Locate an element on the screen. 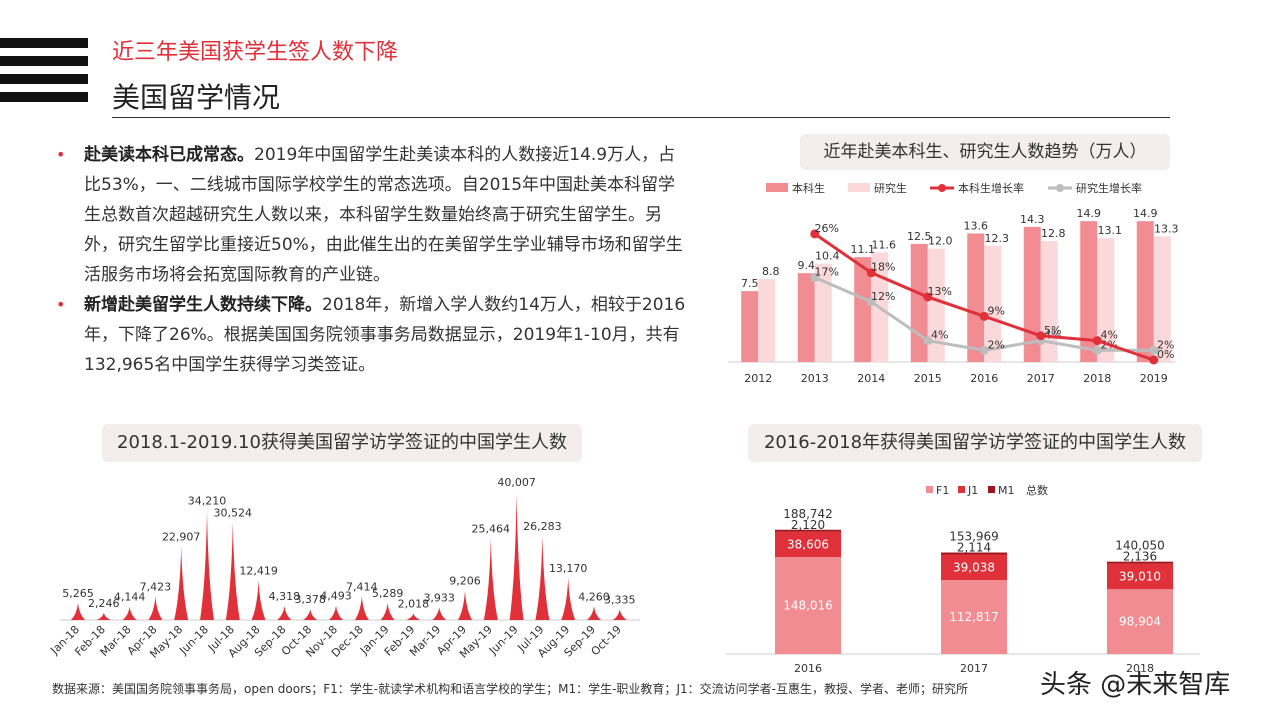  undergrad-rate-label: 5% is located at coordinates (1052, 330).